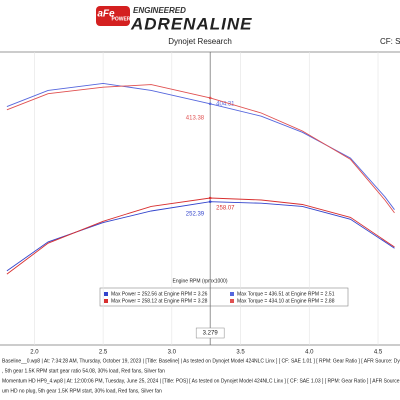 This screenshot has width=400, height=400. What do you see at coordinates (309, 353) in the screenshot?
I see `x-tick-label: 4.0` at bounding box center [309, 353].